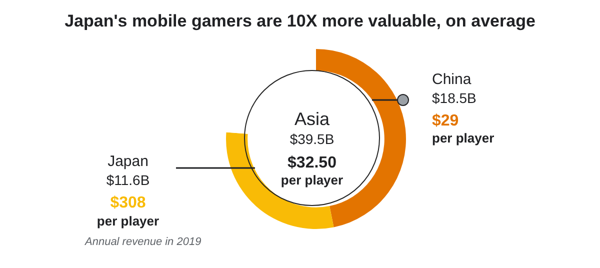 The image size is (600, 268). Describe the element at coordinates (128, 161) in the screenshot. I see `slice-label: Japan` at that location.